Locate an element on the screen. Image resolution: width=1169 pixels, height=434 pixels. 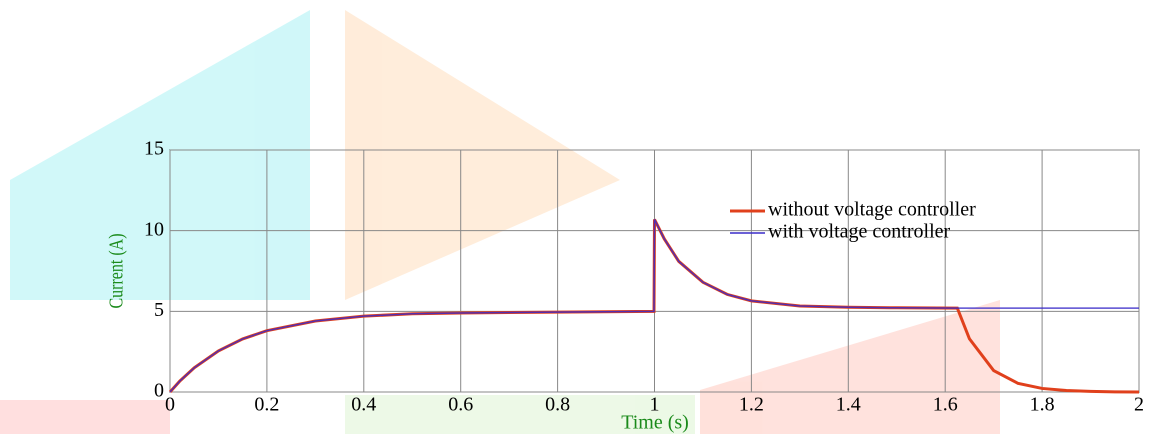
x-tick-label: 0.8 is located at coordinates (557, 405).